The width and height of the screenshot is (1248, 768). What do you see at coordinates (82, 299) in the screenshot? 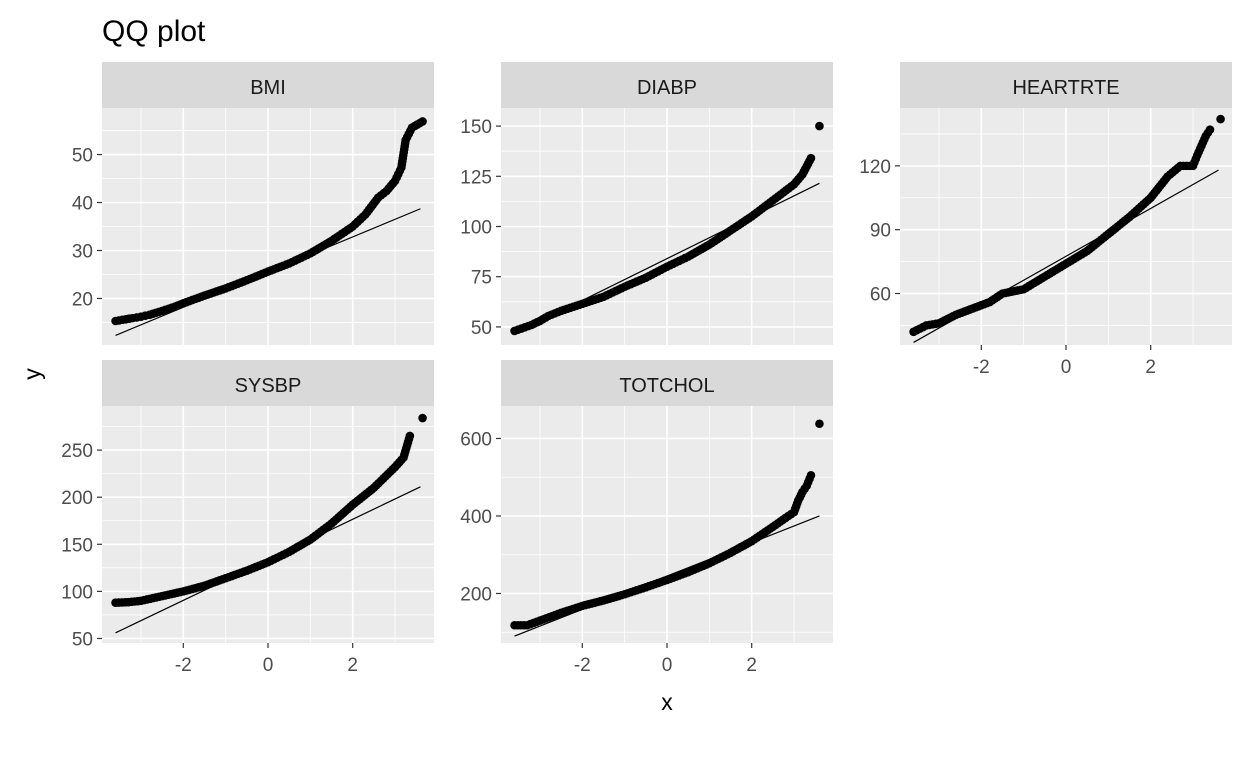
I see `y-tick-label: 20` at bounding box center [82, 299].